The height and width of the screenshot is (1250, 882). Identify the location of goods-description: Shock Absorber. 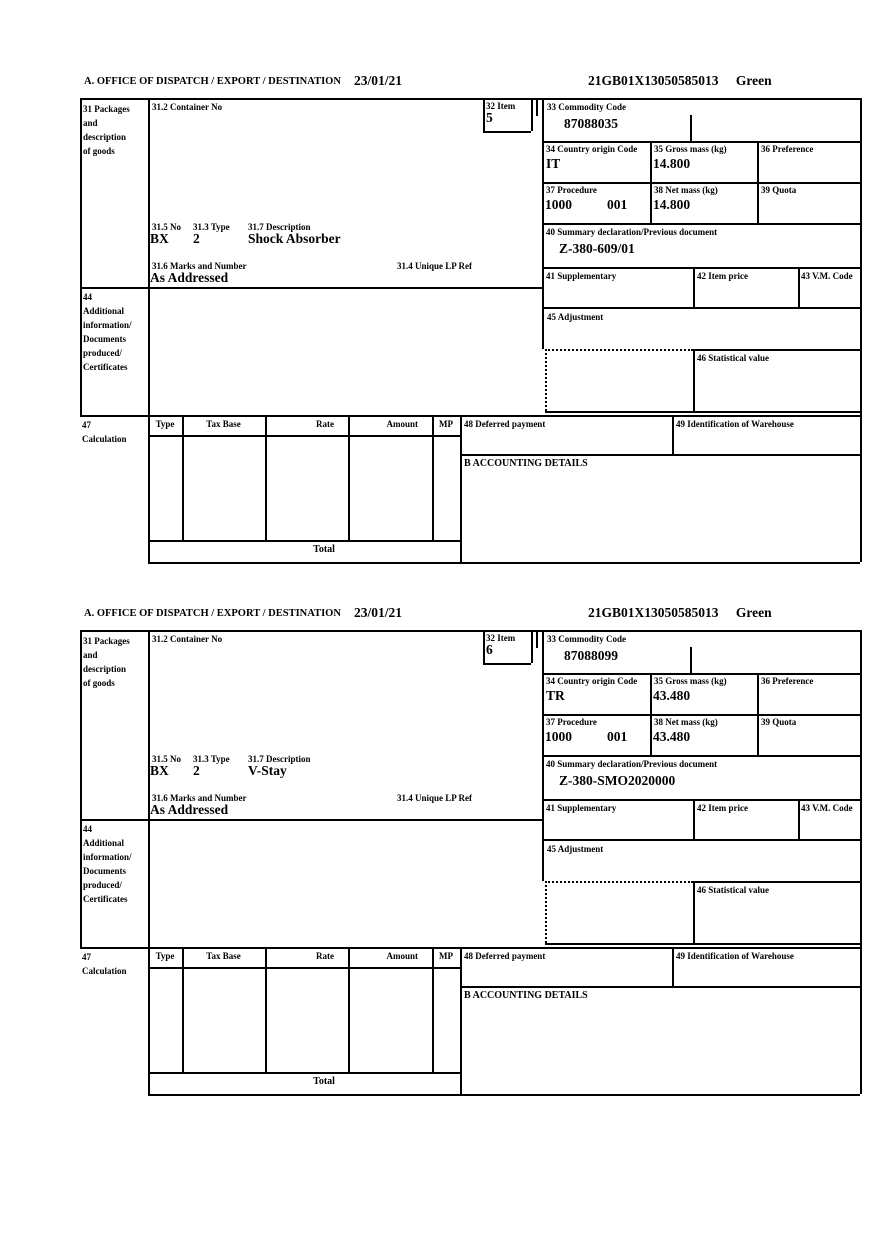
(294, 238).